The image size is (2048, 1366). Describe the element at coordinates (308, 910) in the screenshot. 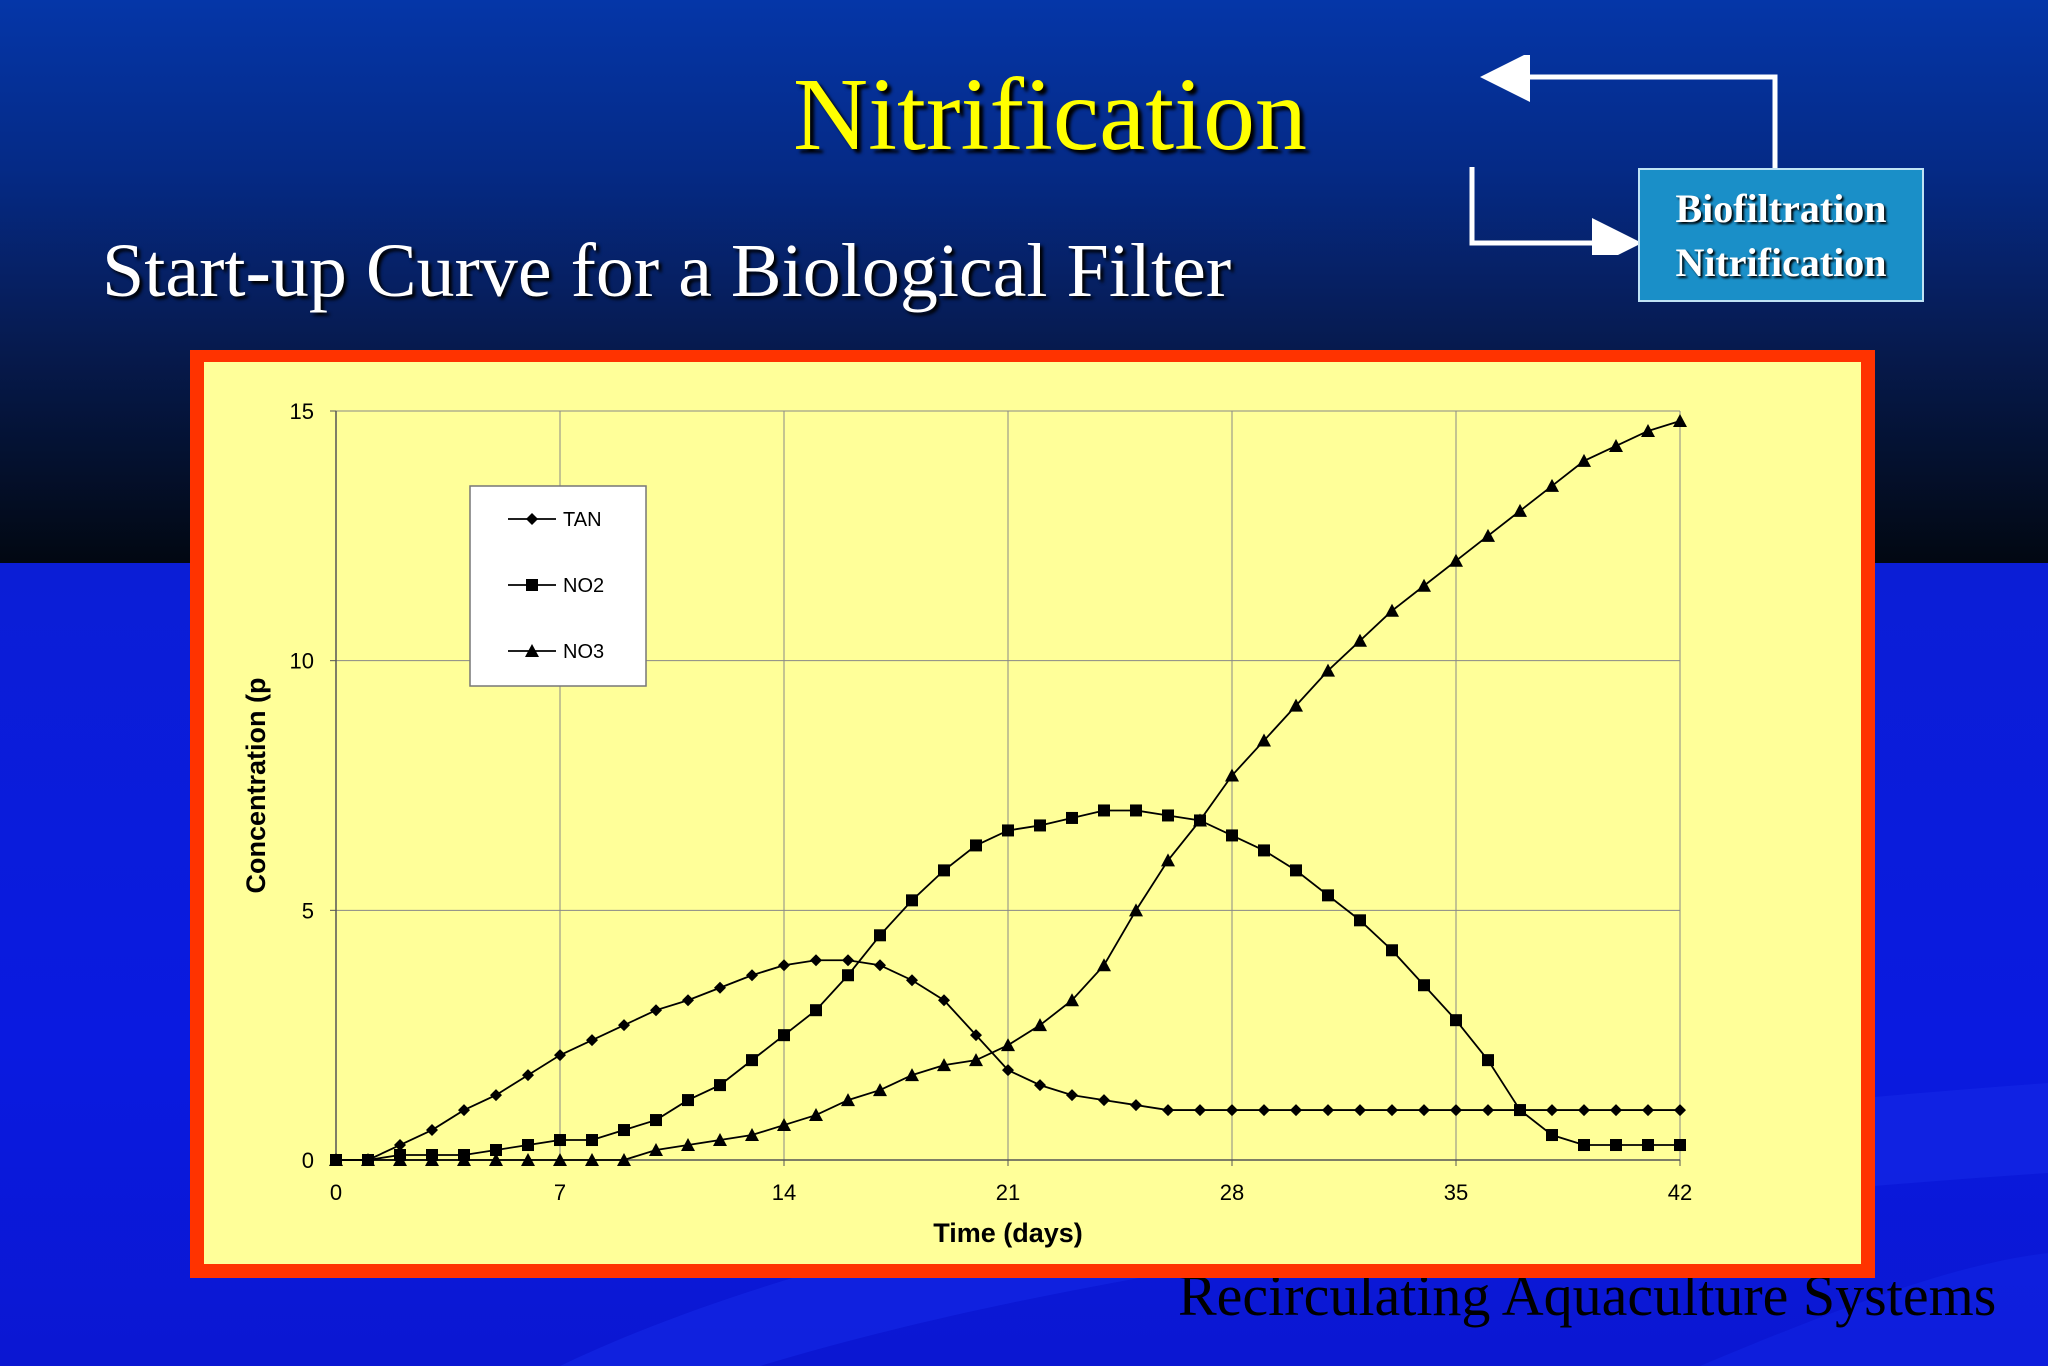

I see `y-tick-label: 5` at that location.